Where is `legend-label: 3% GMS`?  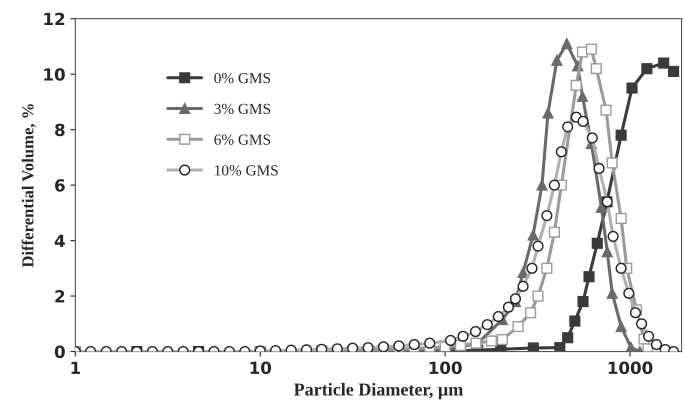
legend-label: 3% GMS is located at coordinates (242, 109).